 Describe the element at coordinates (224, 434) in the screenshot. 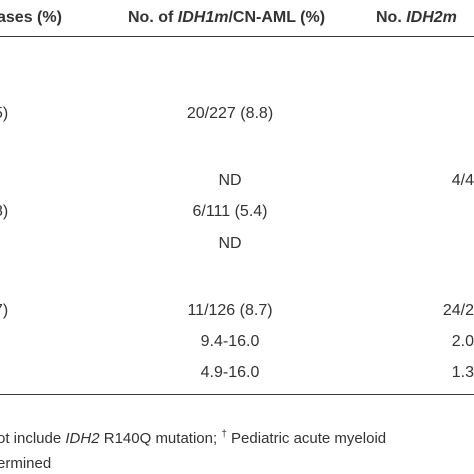

I see `footnote-dagger: †` at that location.